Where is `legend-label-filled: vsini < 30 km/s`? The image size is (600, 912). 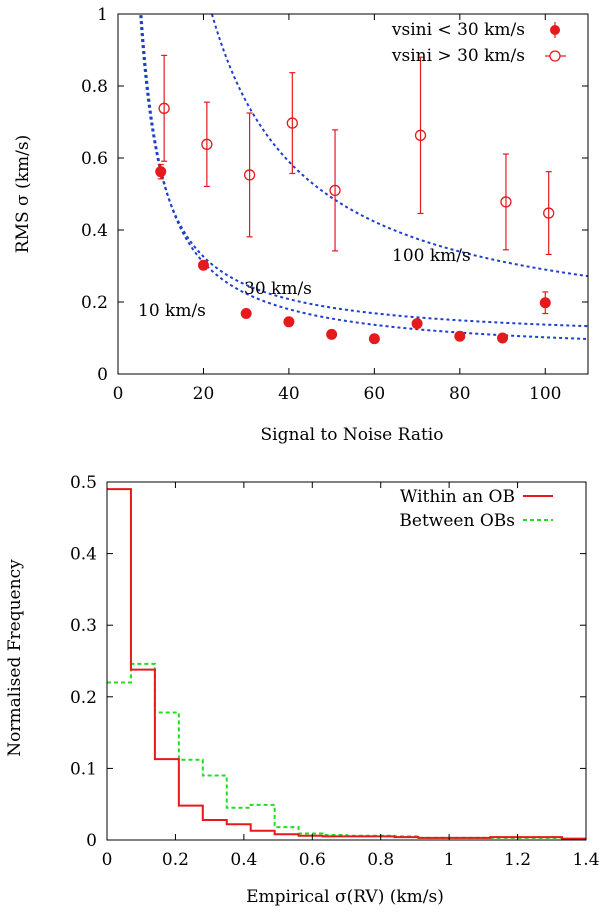 legend-label-filled: vsini < 30 km/s is located at coordinates (458, 30).